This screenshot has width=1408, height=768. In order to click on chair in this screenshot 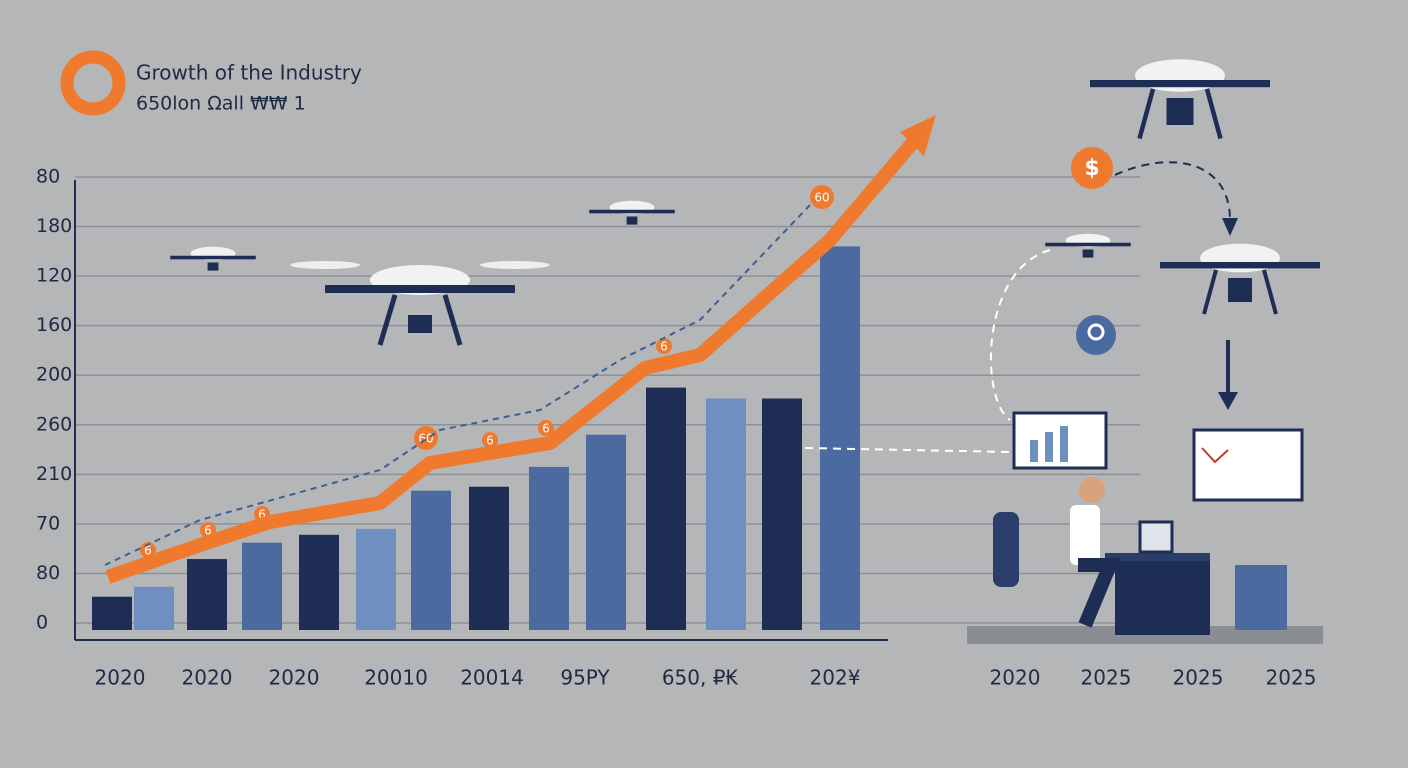, I will do `click(1006, 549)`.